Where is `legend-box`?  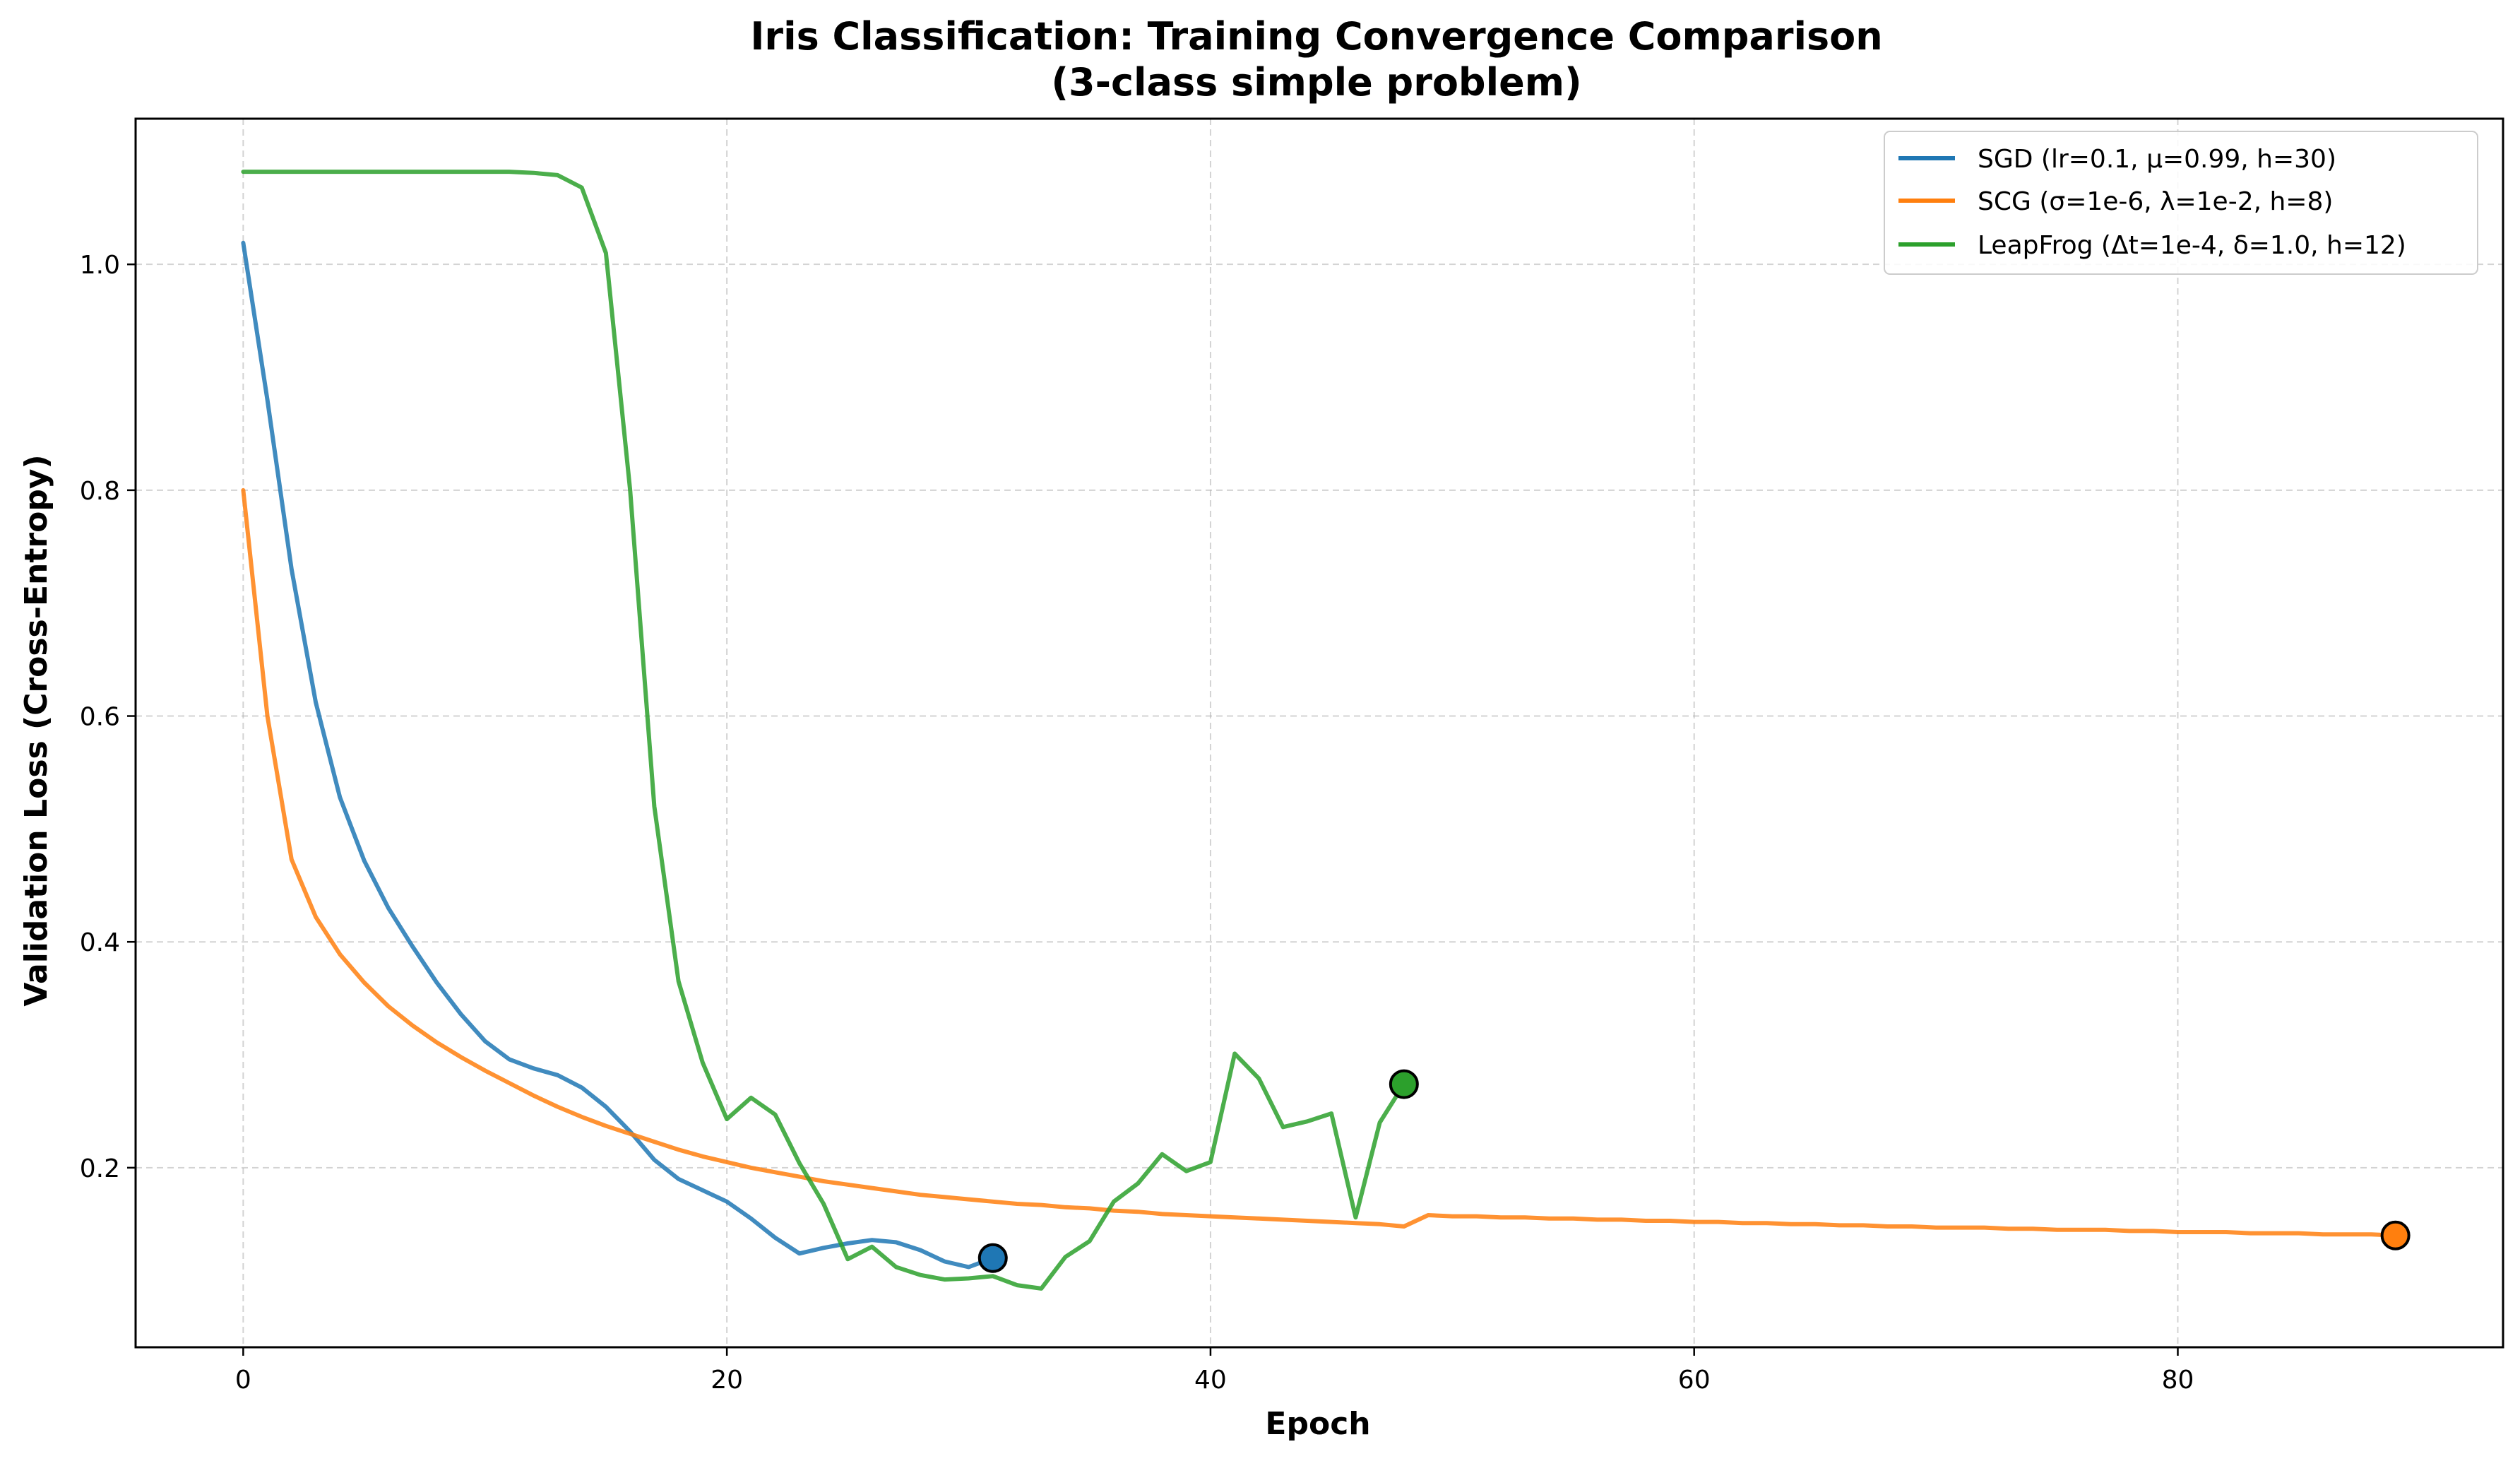
legend-box is located at coordinates (2181, 203).